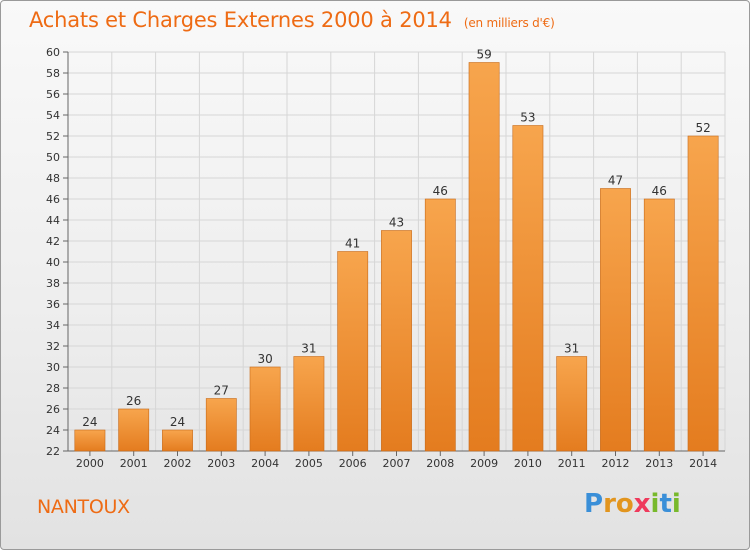 The width and height of the screenshot is (750, 550). What do you see at coordinates (703, 293) in the screenshot?
I see `bar-2014` at bounding box center [703, 293].